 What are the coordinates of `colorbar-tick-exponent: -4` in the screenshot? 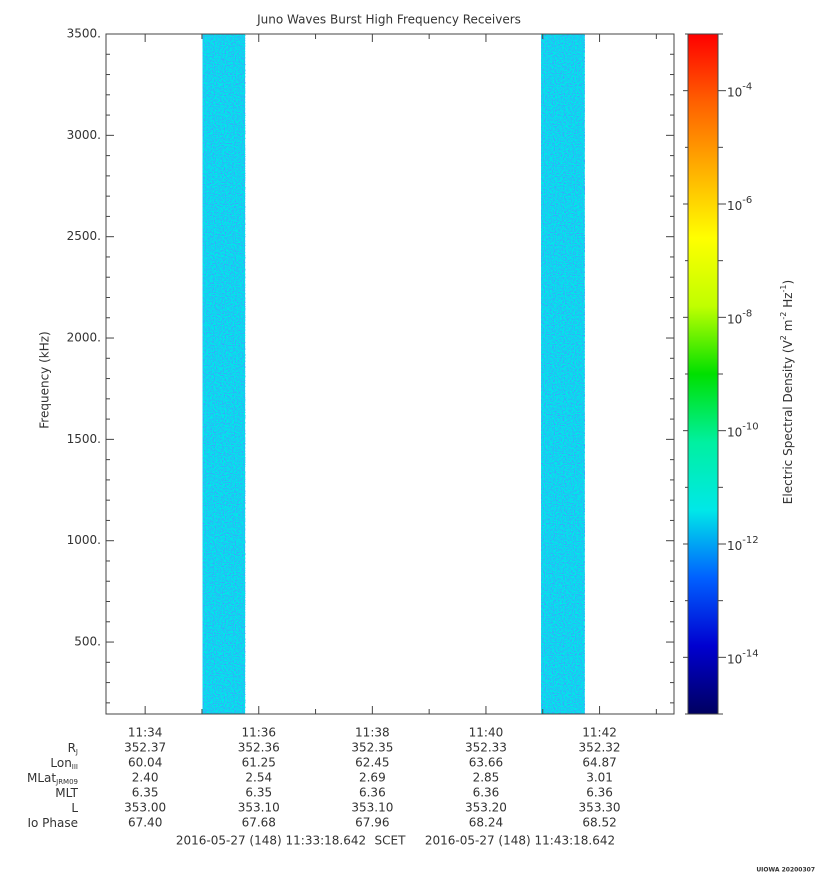 It's located at (747, 87).